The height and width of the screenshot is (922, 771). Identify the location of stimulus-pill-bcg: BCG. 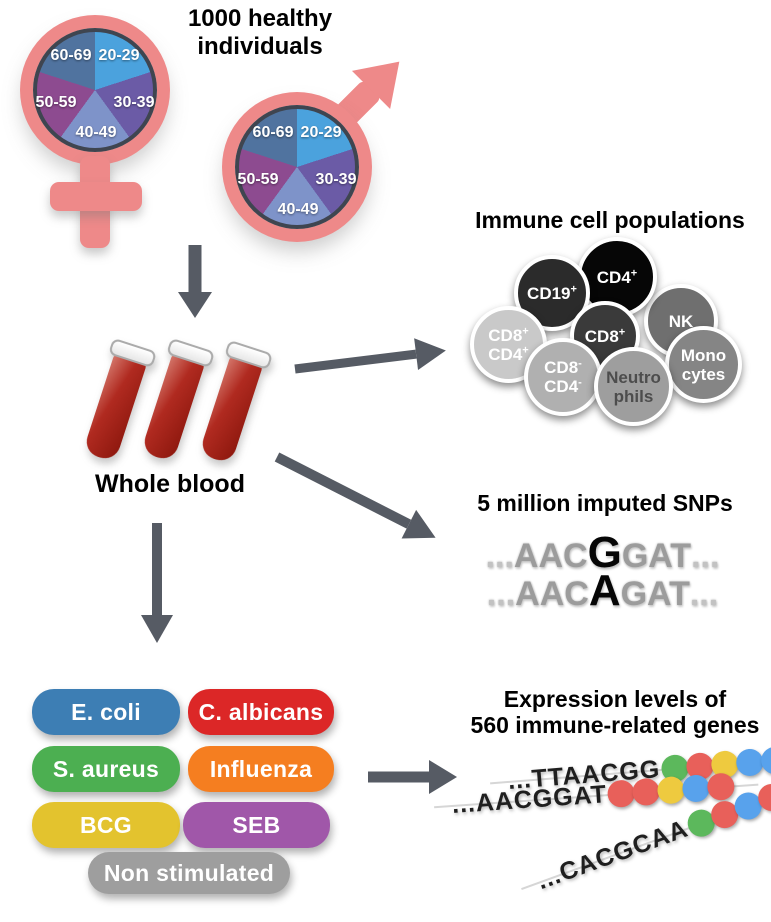
(106, 825).